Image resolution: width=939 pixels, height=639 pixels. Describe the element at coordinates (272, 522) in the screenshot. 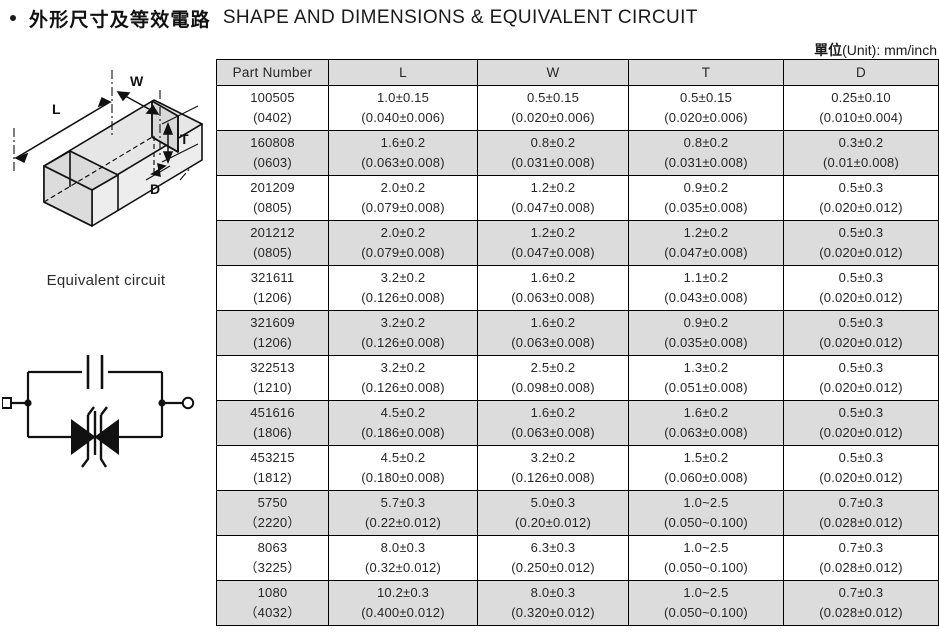

I see `part-number-inch: （2220）` at that location.